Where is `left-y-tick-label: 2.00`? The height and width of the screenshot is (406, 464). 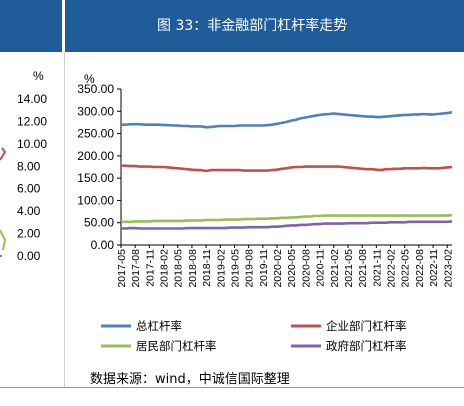 left-y-tick-label: 2.00 is located at coordinates (29, 234).